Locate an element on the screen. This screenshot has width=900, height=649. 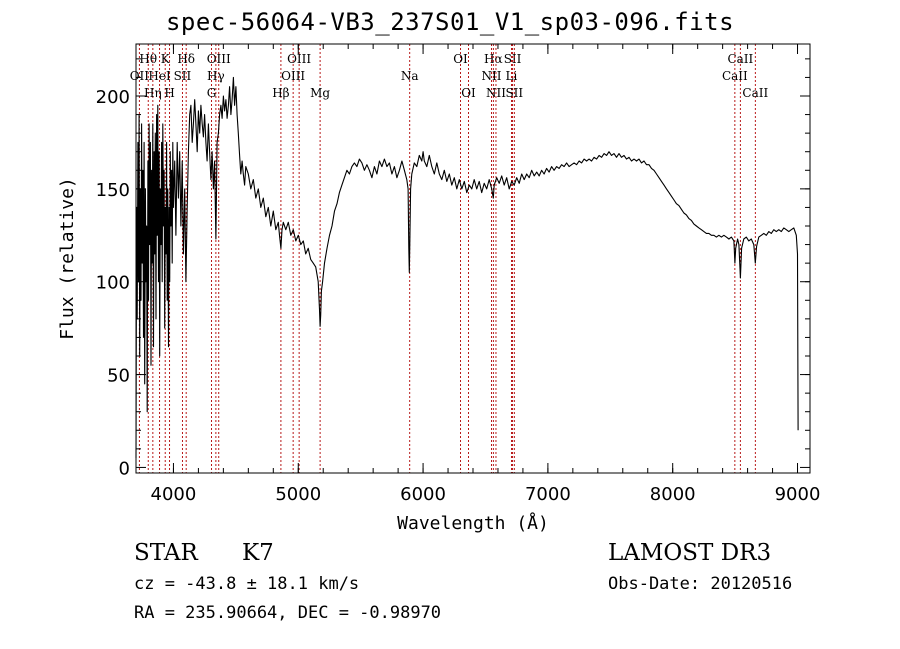
coordinates: RA = 235.90664, DEC = -0.98970 is located at coordinates (288, 613).